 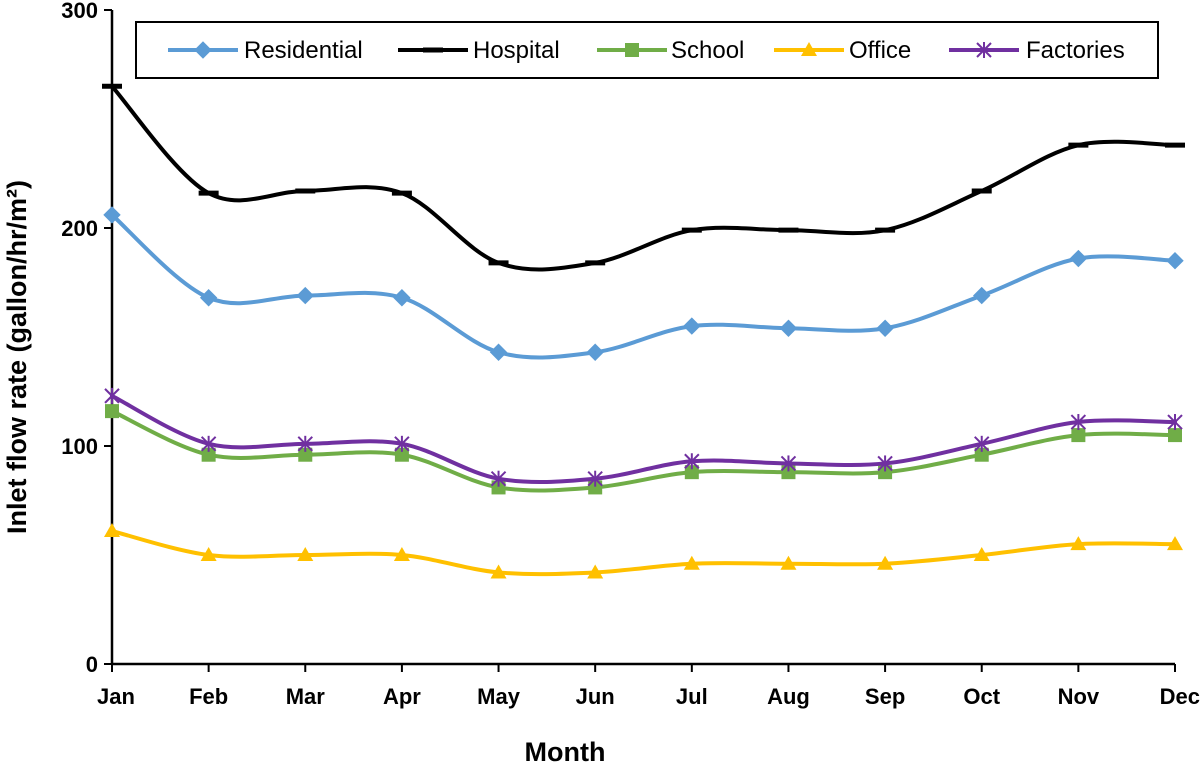 What do you see at coordinates (306, 696) in the screenshot?
I see `x-tick-label: Mar` at bounding box center [306, 696].